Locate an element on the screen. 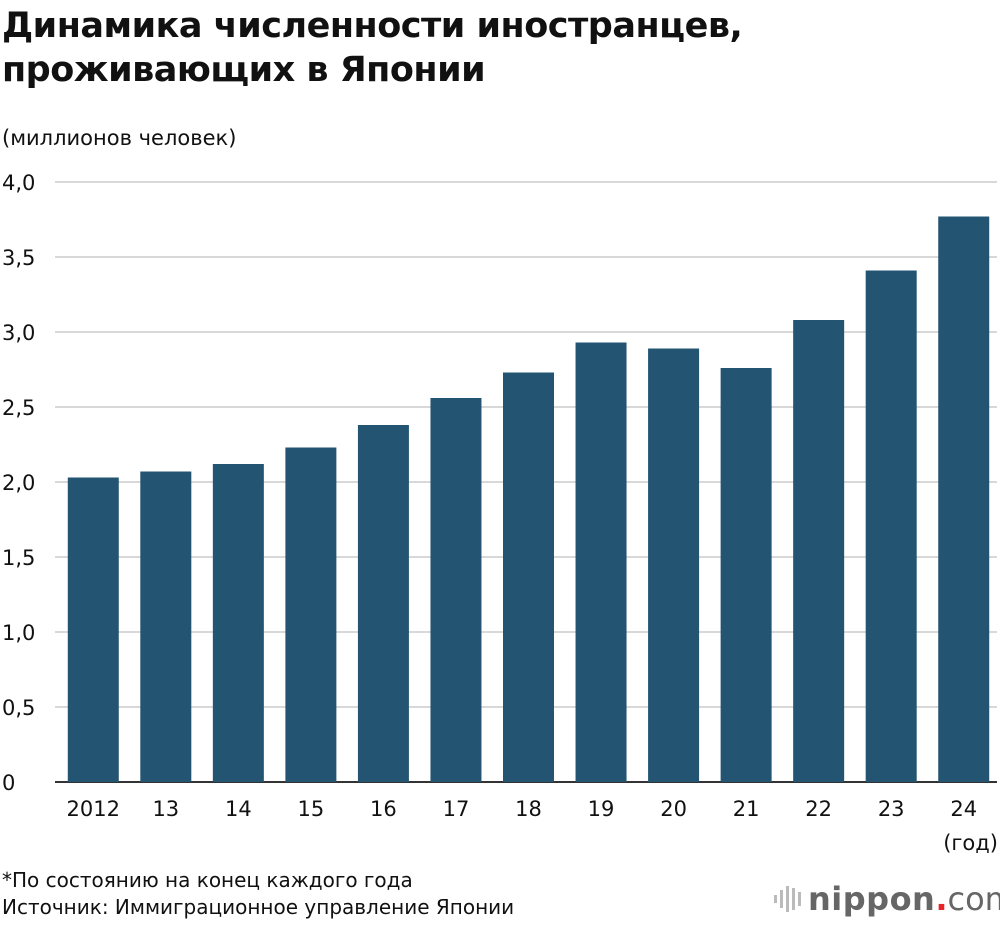 This screenshot has width=1000, height=926. x-tick-label: 15 is located at coordinates (311, 809).